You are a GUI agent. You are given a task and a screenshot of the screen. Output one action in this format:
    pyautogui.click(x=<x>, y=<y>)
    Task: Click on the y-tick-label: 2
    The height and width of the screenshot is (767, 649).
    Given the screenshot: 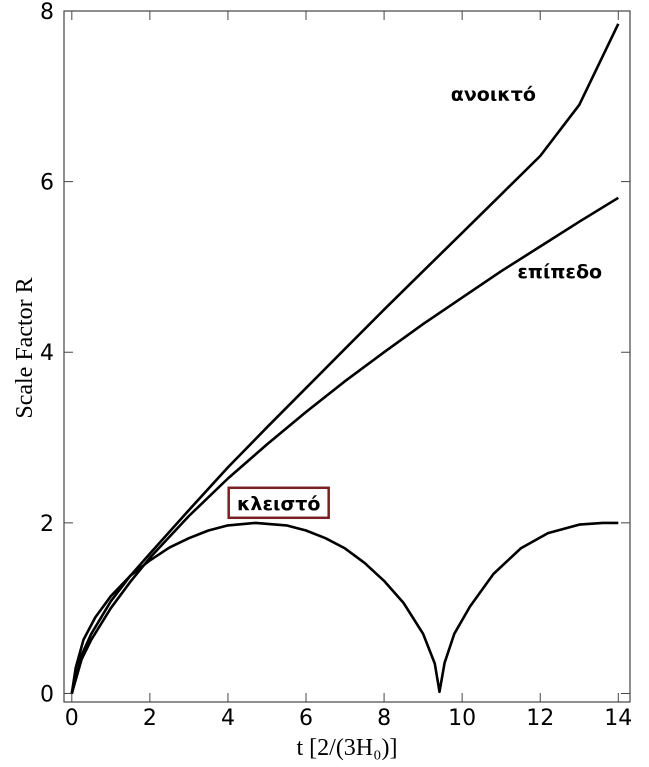 What is the action you would take?
    pyautogui.click(x=47, y=524)
    